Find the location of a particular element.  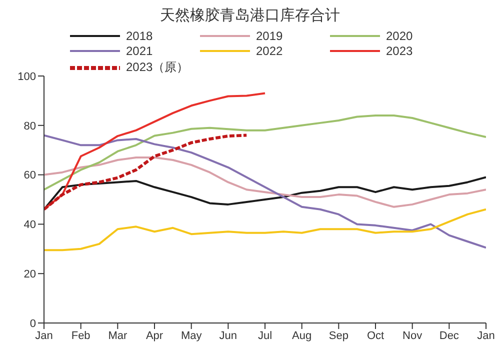

y-tick-label: 20 is located at coordinates (30, 274).